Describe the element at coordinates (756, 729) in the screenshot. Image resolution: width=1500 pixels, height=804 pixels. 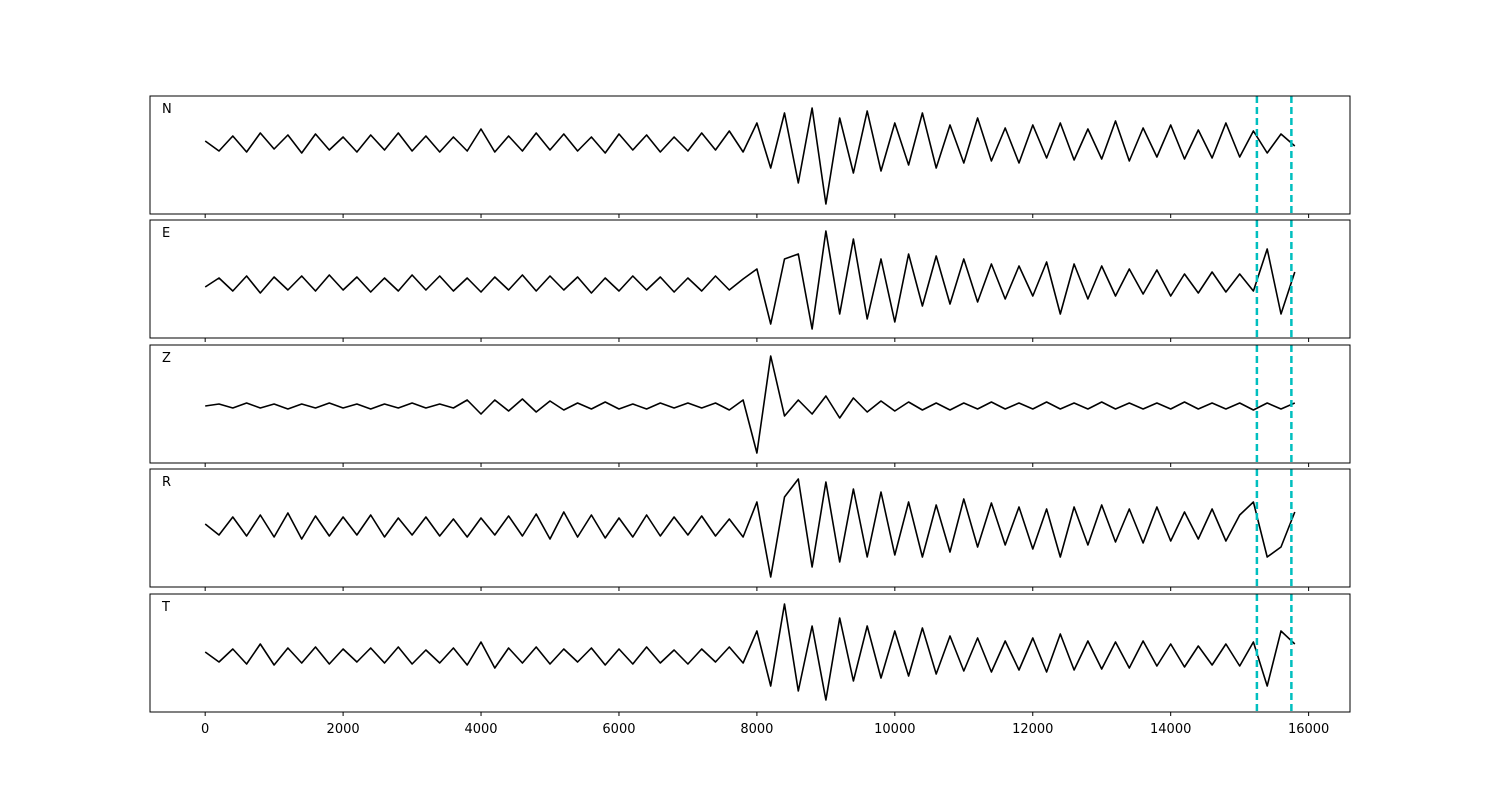
I see `x-tick-label: 8000` at that location.